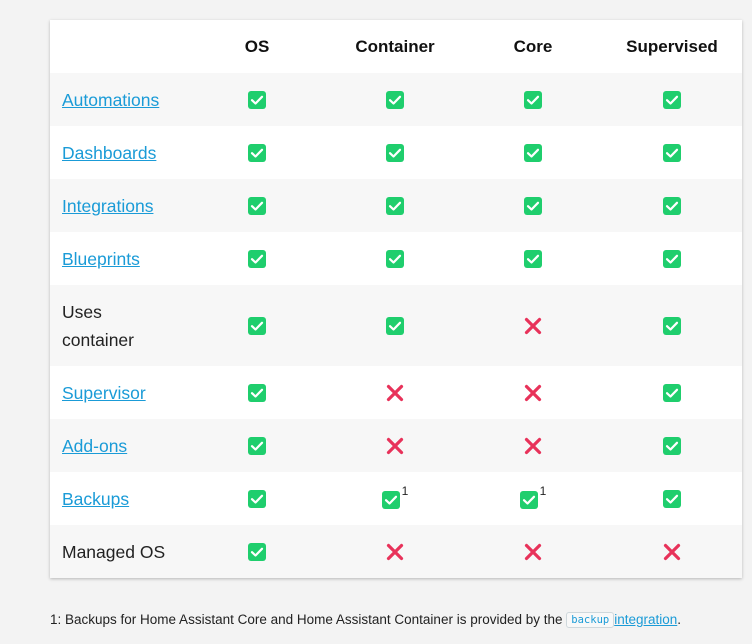  I want to click on table-row: Automations, so click(396, 99).